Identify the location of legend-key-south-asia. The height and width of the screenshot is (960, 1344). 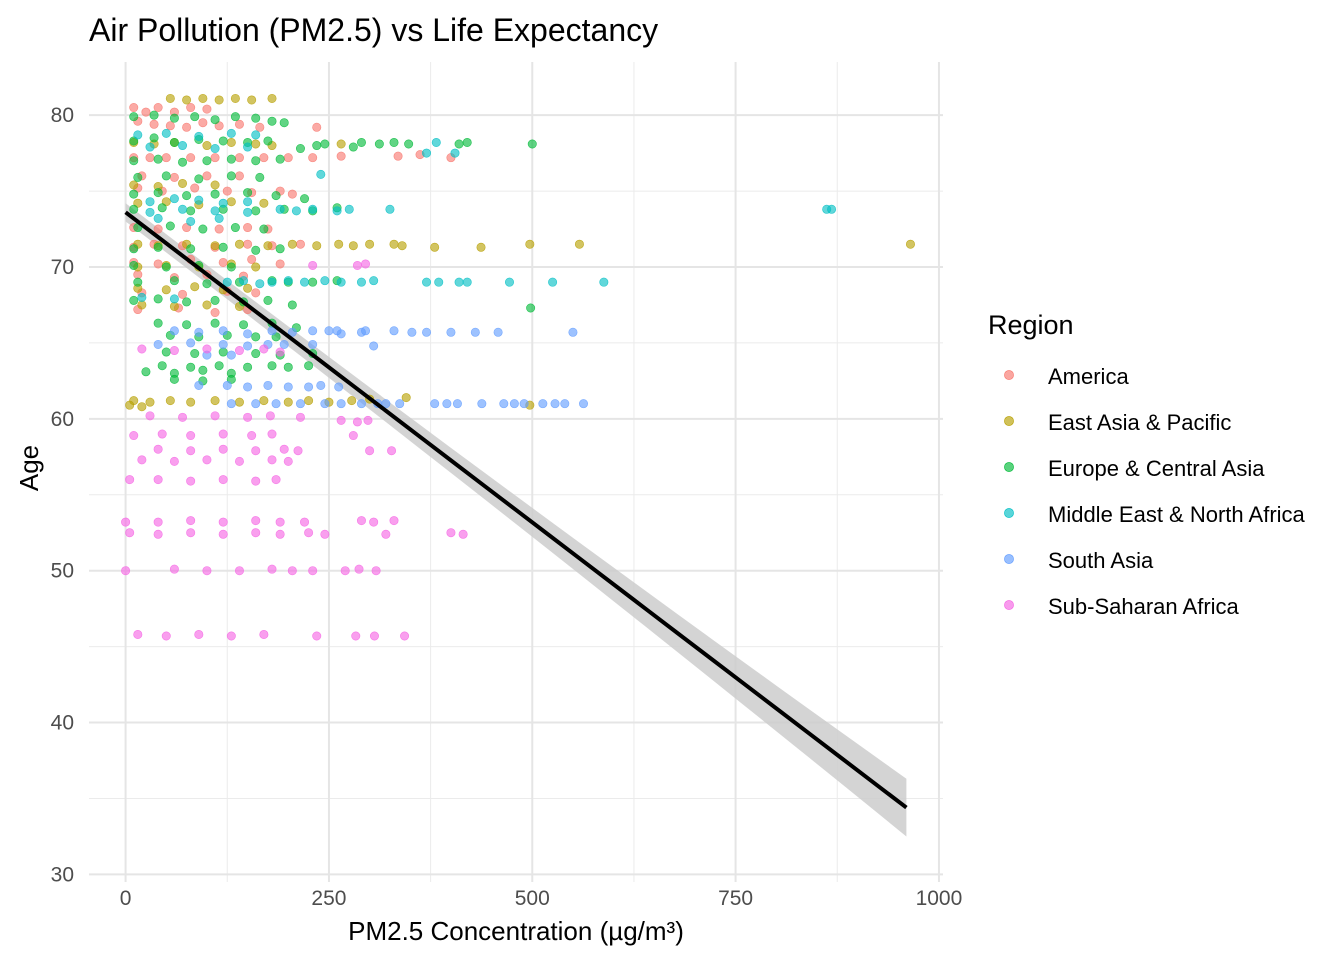
(1009, 559).